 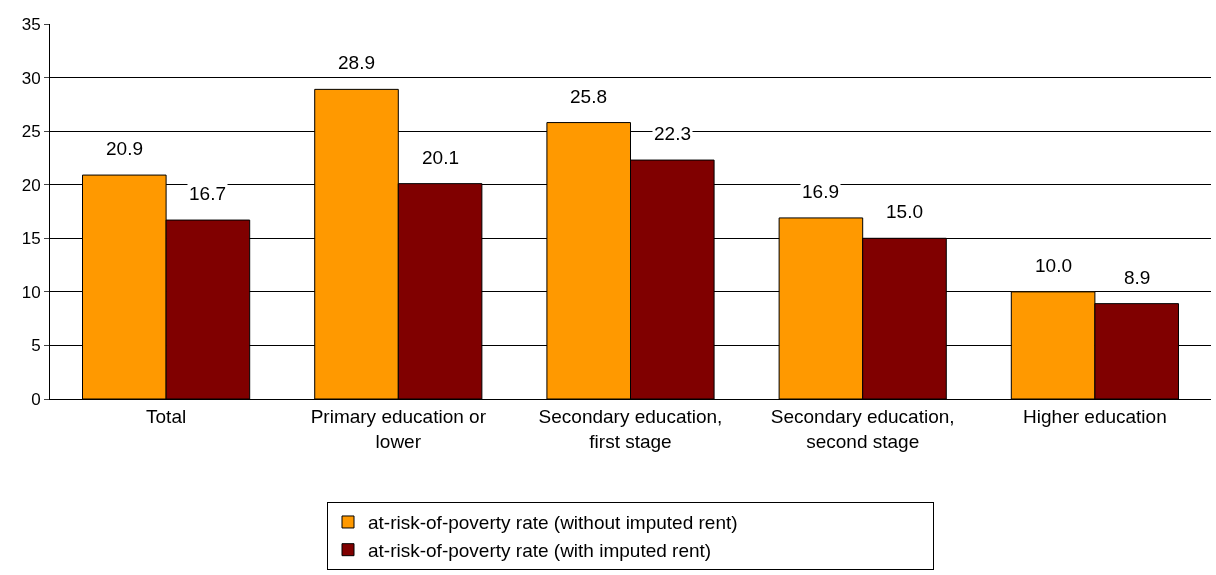 I want to click on data-label: 15.0, so click(x=904, y=211).